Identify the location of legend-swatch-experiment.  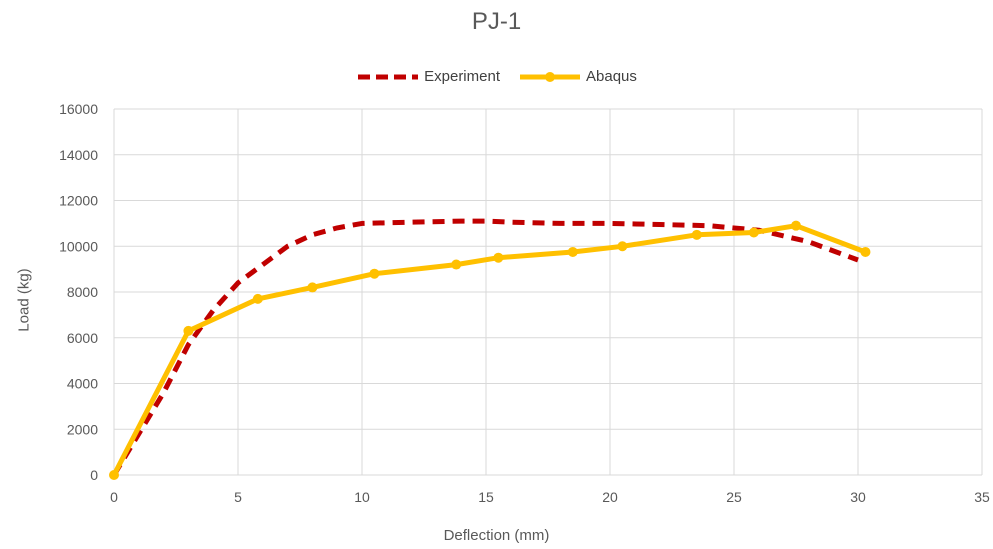
(388, 76).